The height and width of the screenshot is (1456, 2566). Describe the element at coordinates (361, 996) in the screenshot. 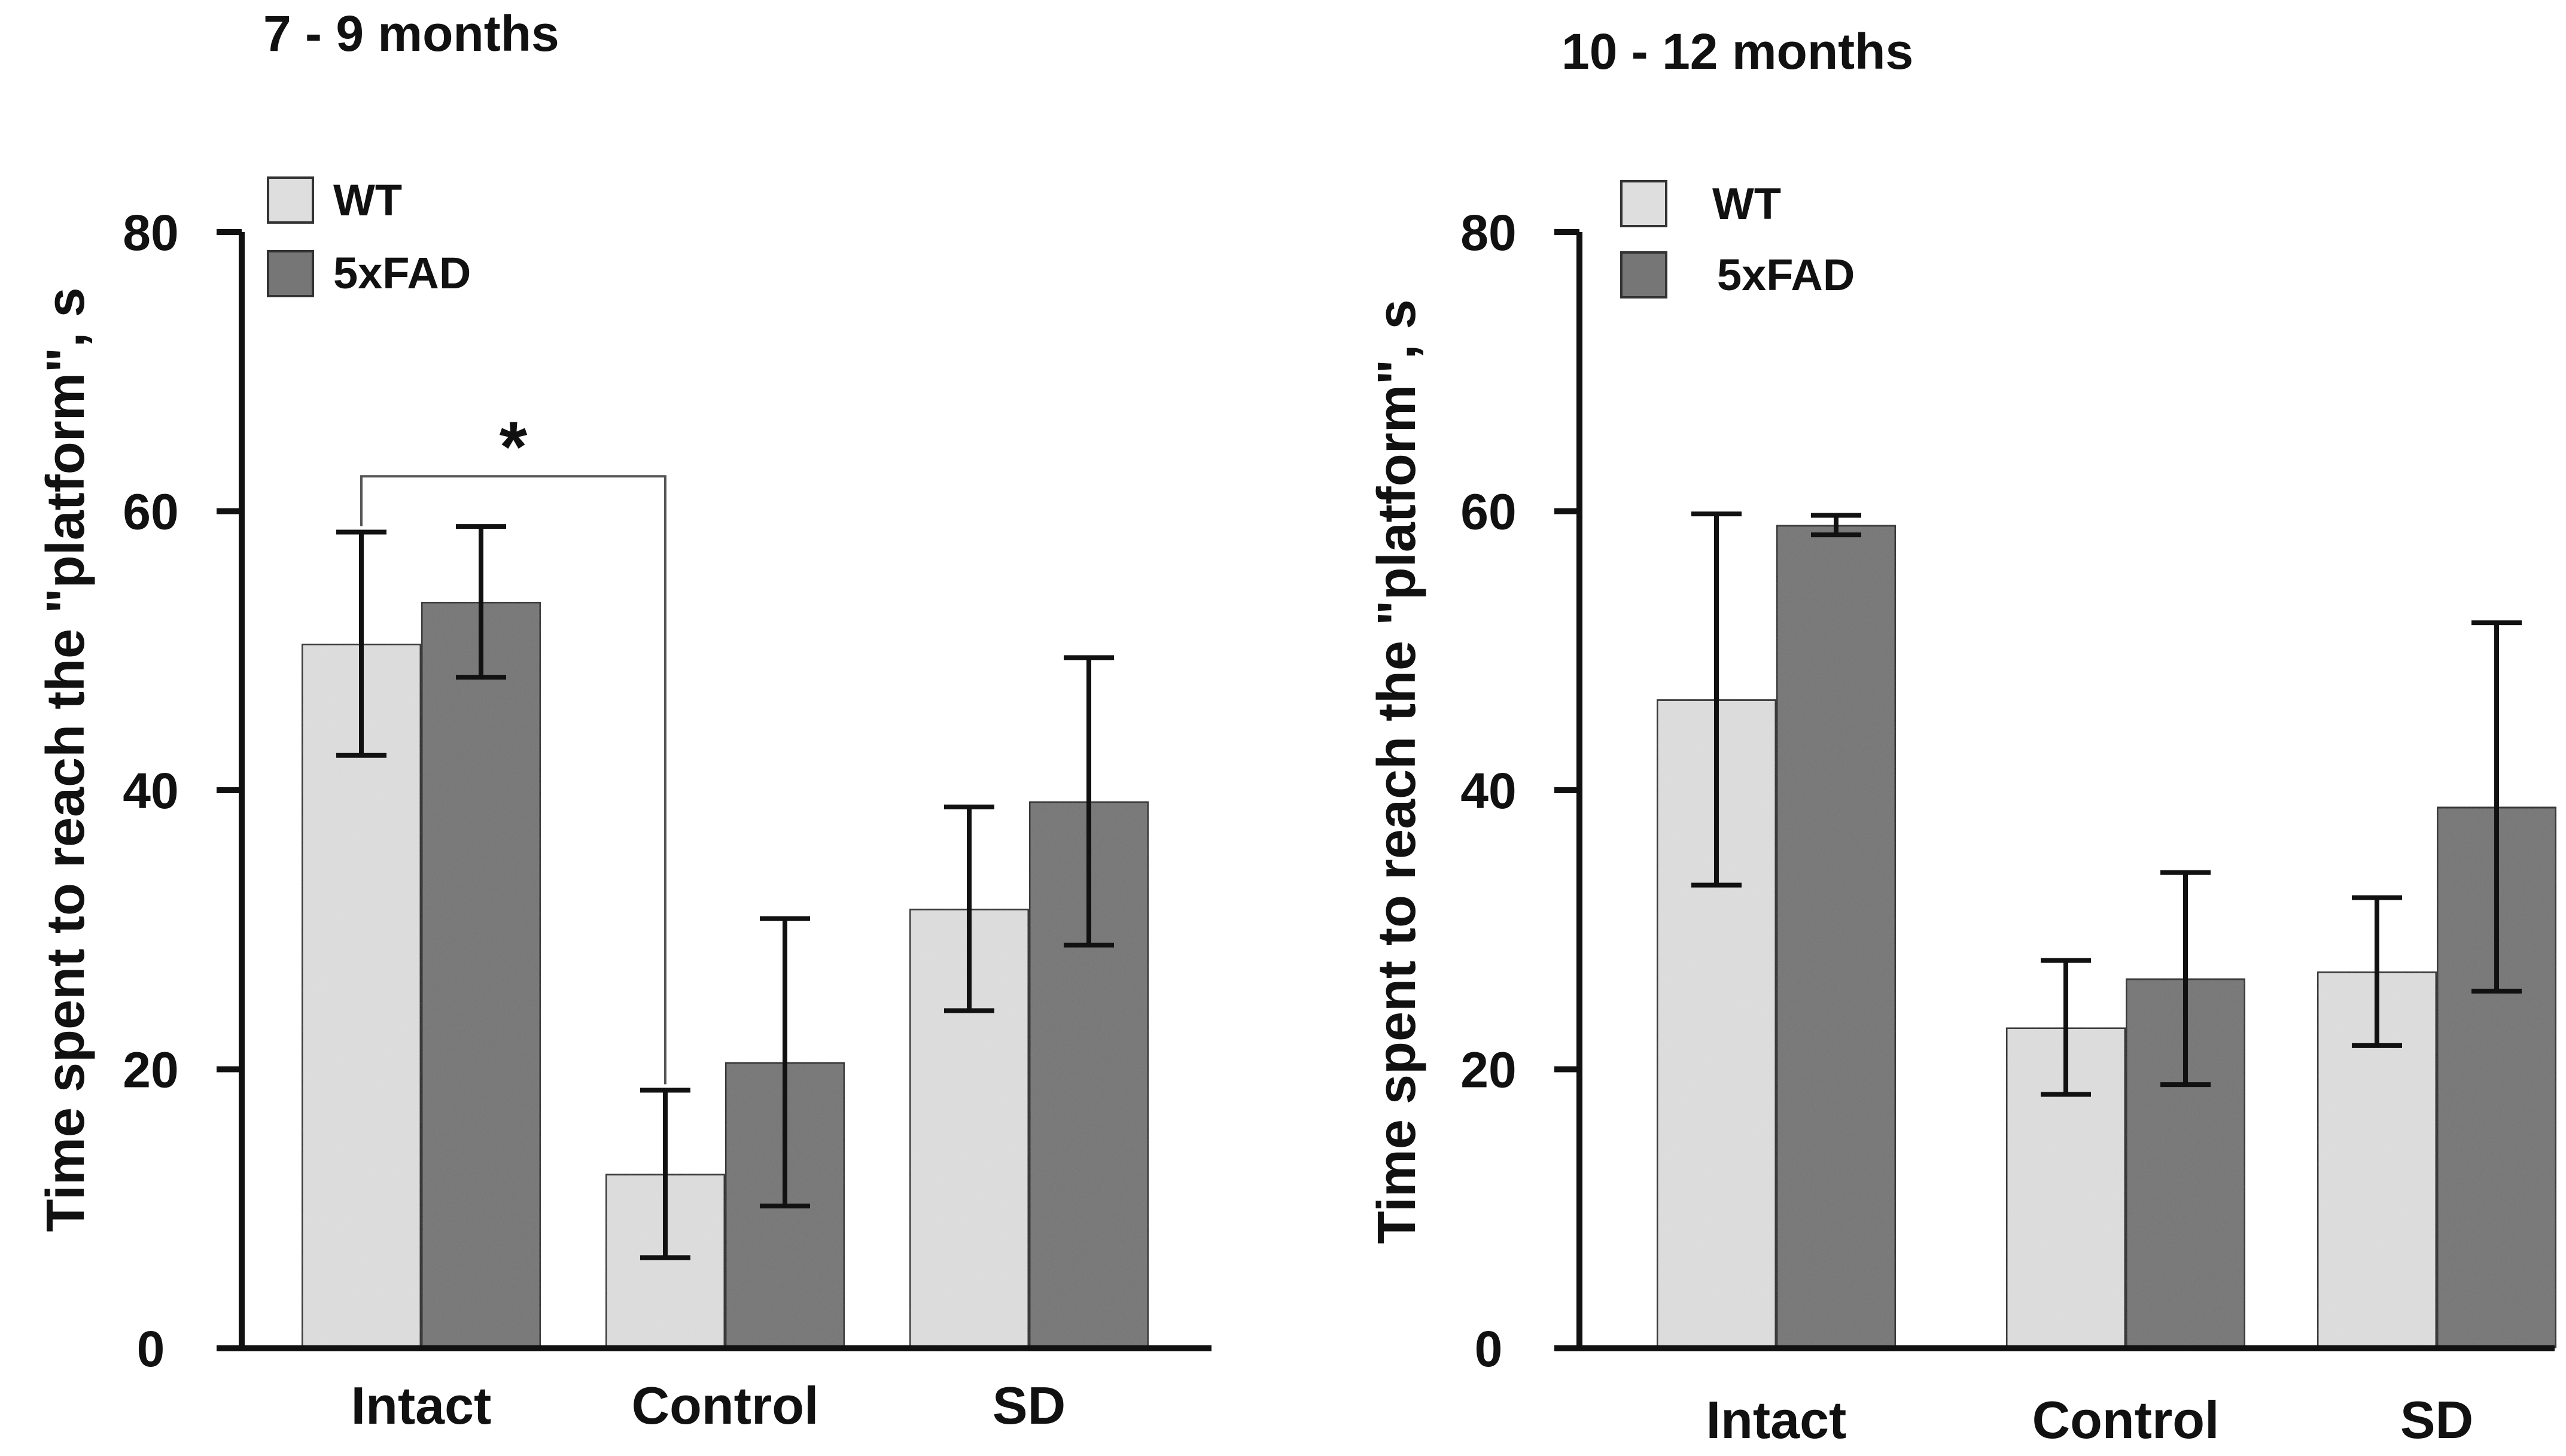

I see `bar-wt-intact` at that location.